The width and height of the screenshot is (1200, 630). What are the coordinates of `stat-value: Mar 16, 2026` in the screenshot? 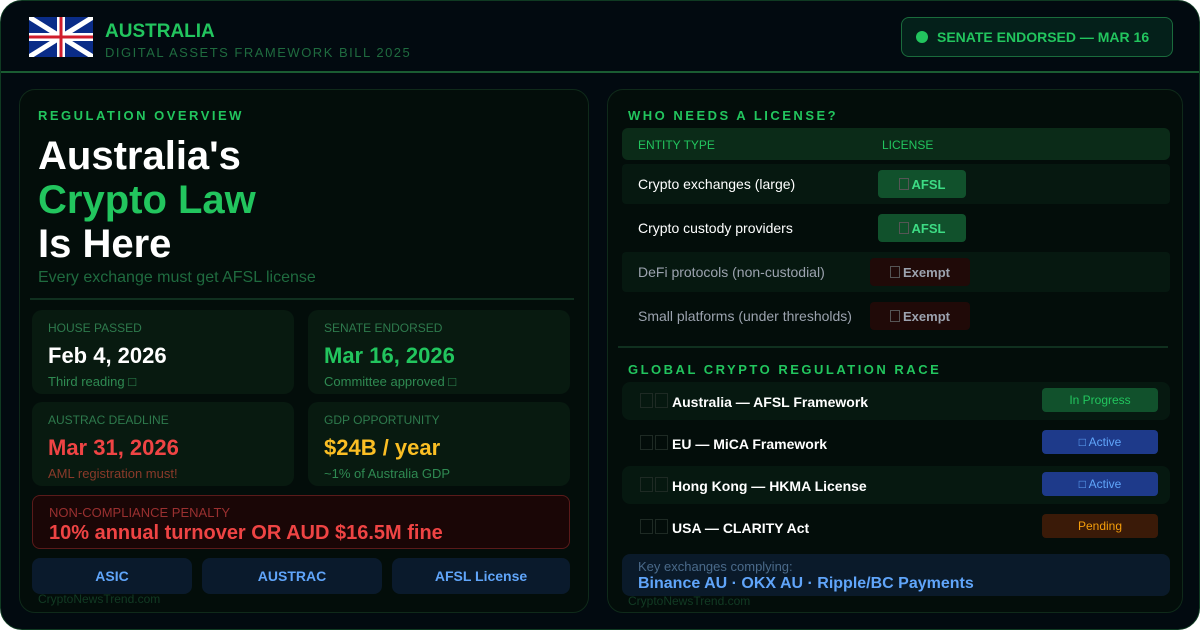 It's located at (389, 355).